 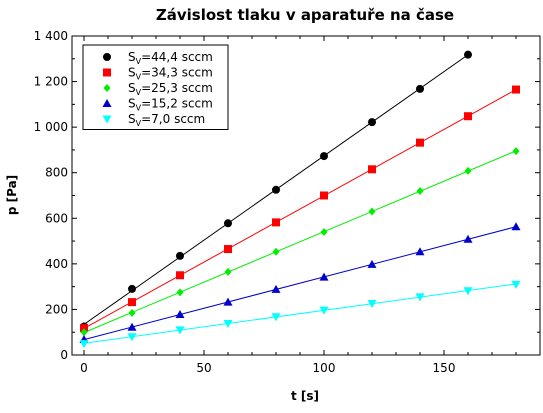 What do you see at coordinates (12, 195) in the screenshot?
I see `y-axis-title: p [Pa]` at bounding box center [12, 195].